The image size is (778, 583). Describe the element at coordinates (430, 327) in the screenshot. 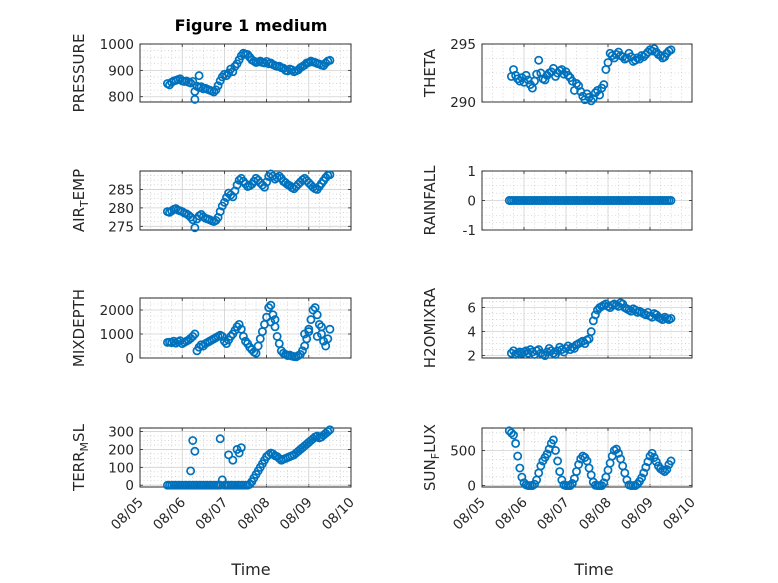

I see `y-axis-label: H2OMIXRA` at that location.